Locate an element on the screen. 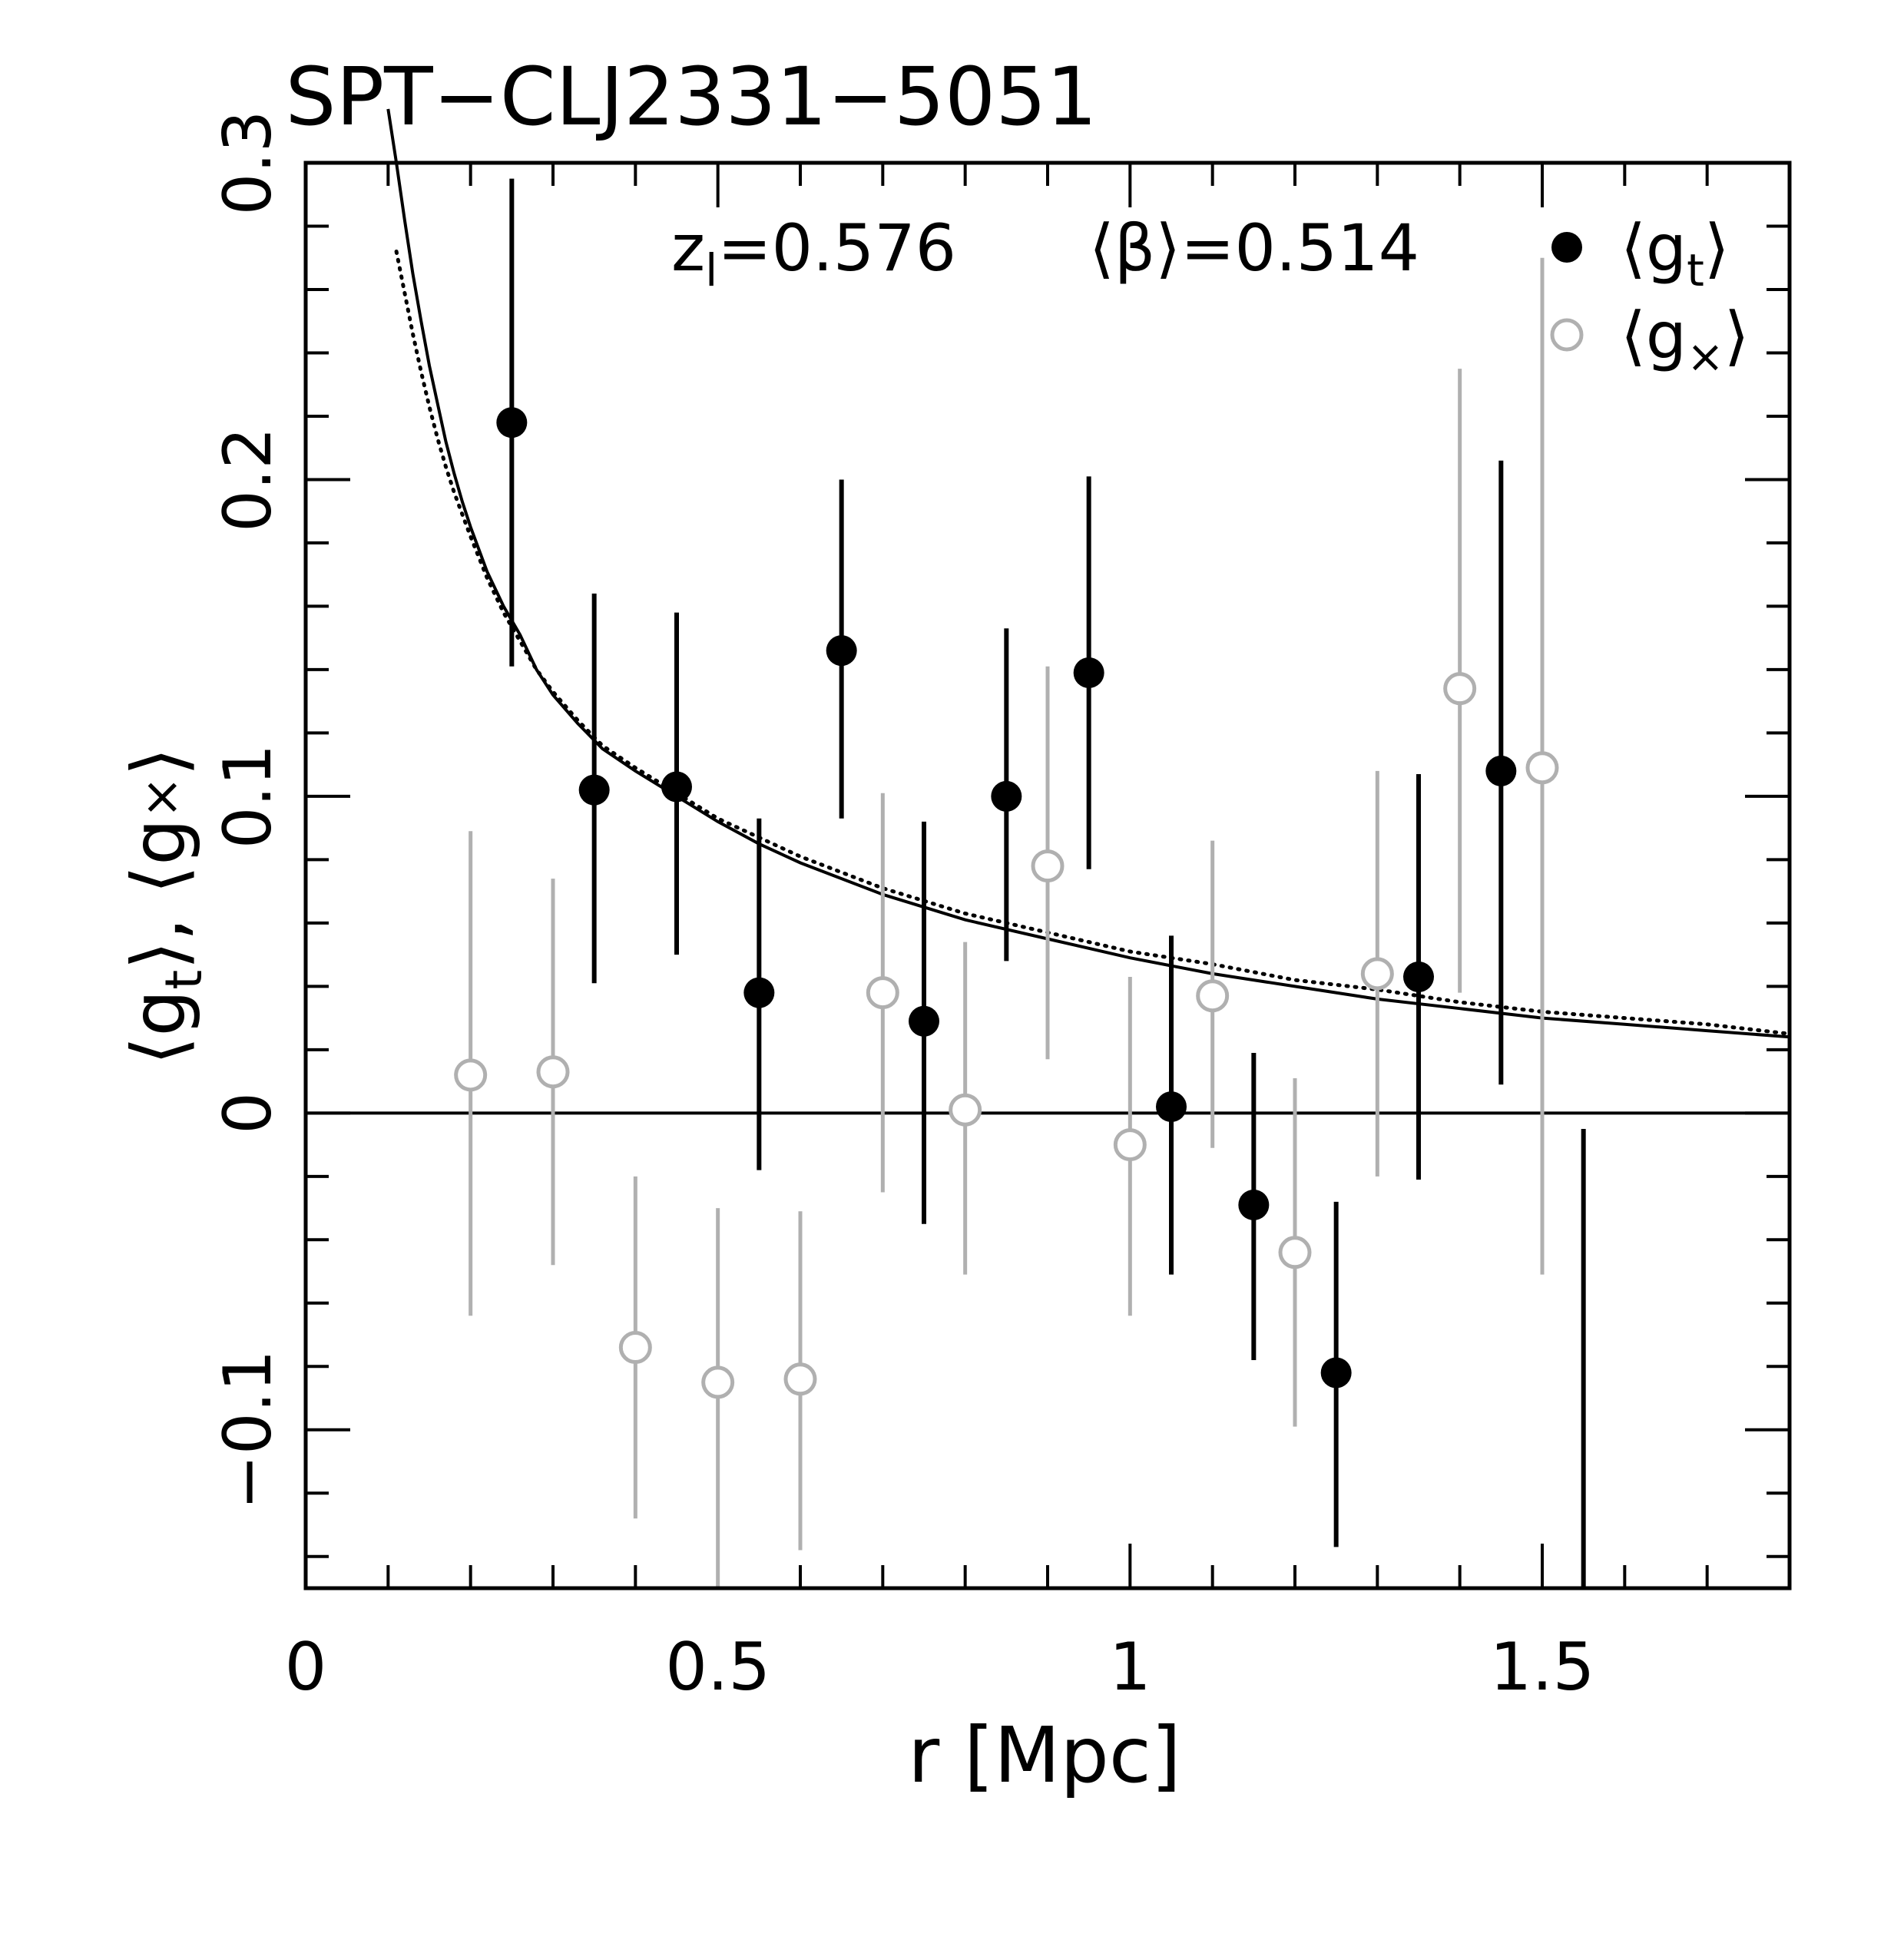  x-tick-label: 0.5 is located at coordinates (718, 1667).